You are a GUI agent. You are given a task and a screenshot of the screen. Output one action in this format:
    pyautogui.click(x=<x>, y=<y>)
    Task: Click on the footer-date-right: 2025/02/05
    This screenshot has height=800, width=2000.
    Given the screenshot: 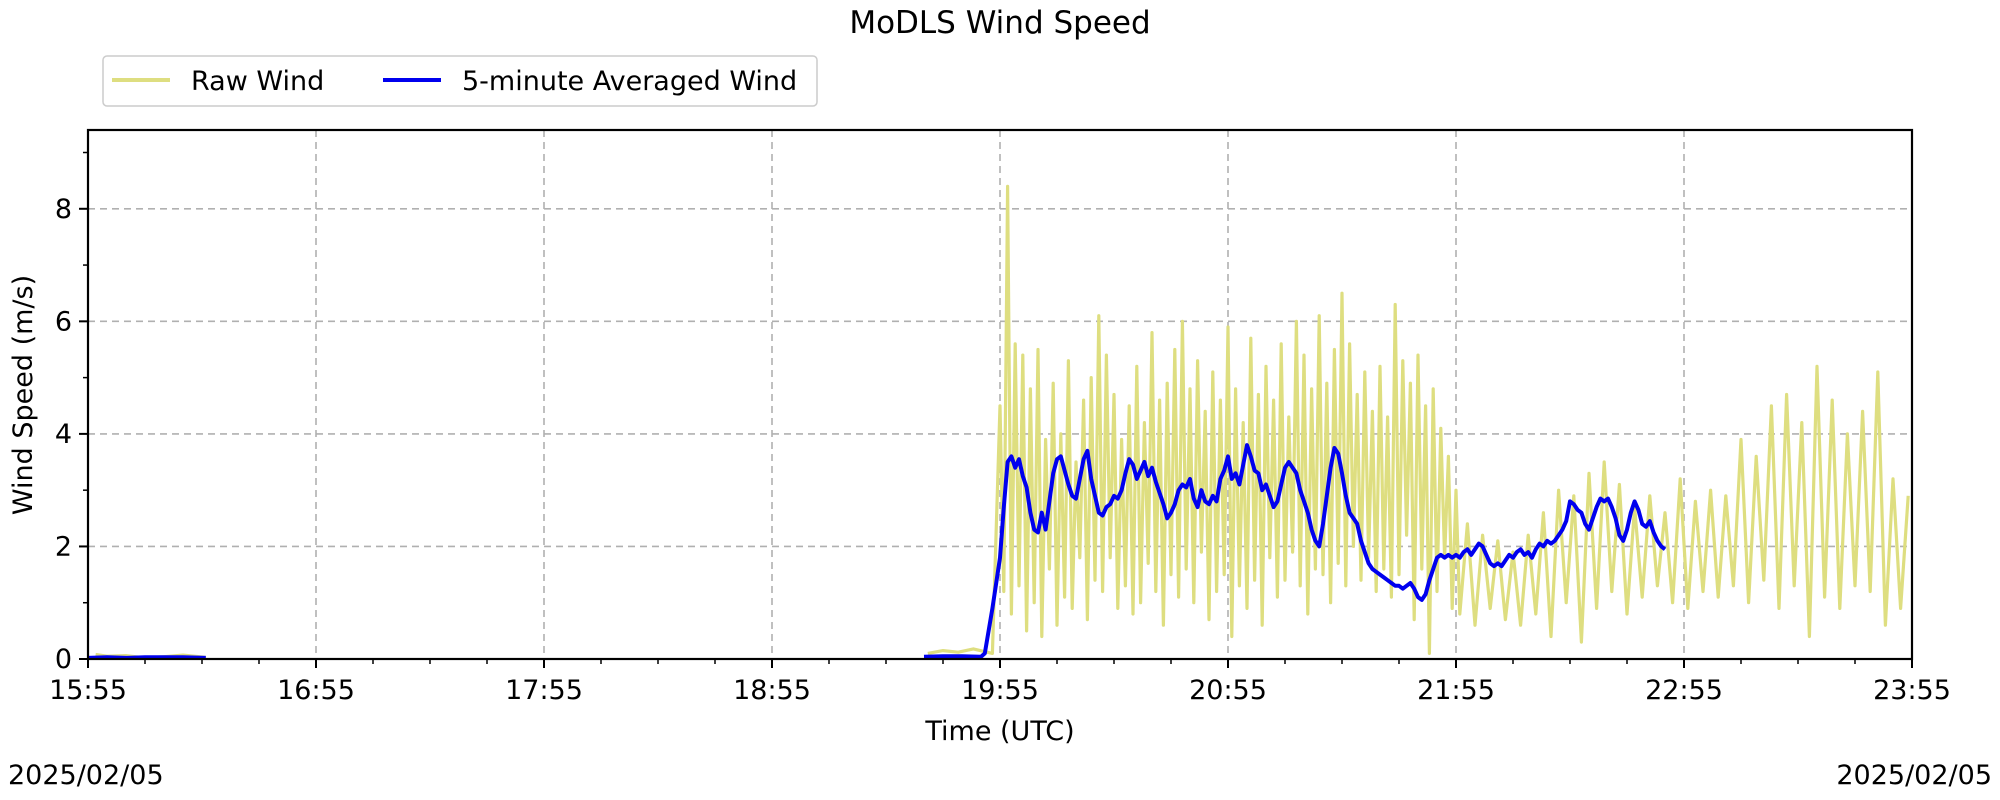 What is the action you would take?
    pyautogui.click(x=1914, y=775)
    